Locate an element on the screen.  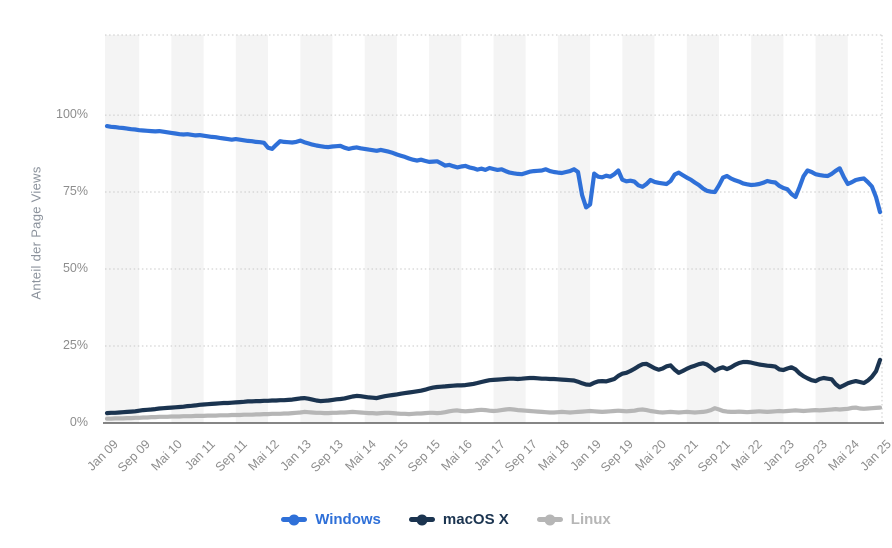
legend-label: Linux is located at coordinates (590, 519).